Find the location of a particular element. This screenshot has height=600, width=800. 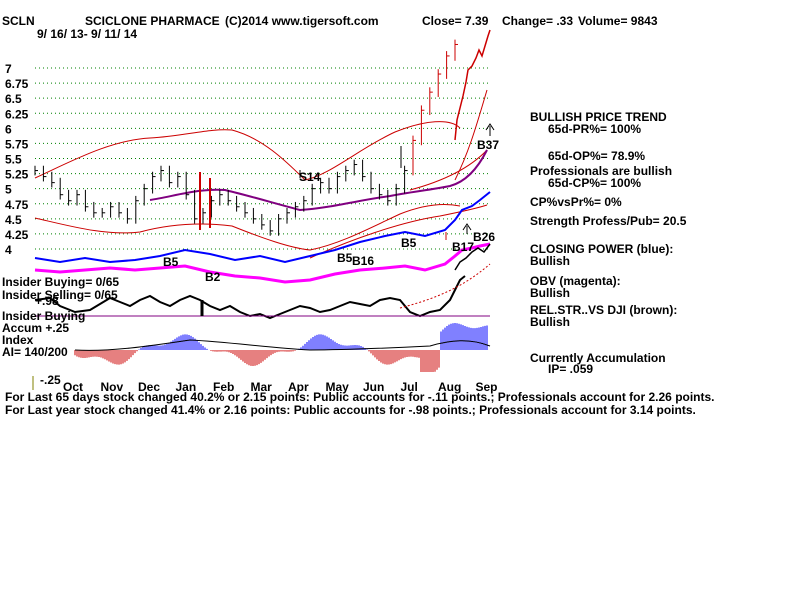

y-tick-label: 4.75 is located at coordinates (17, 205).